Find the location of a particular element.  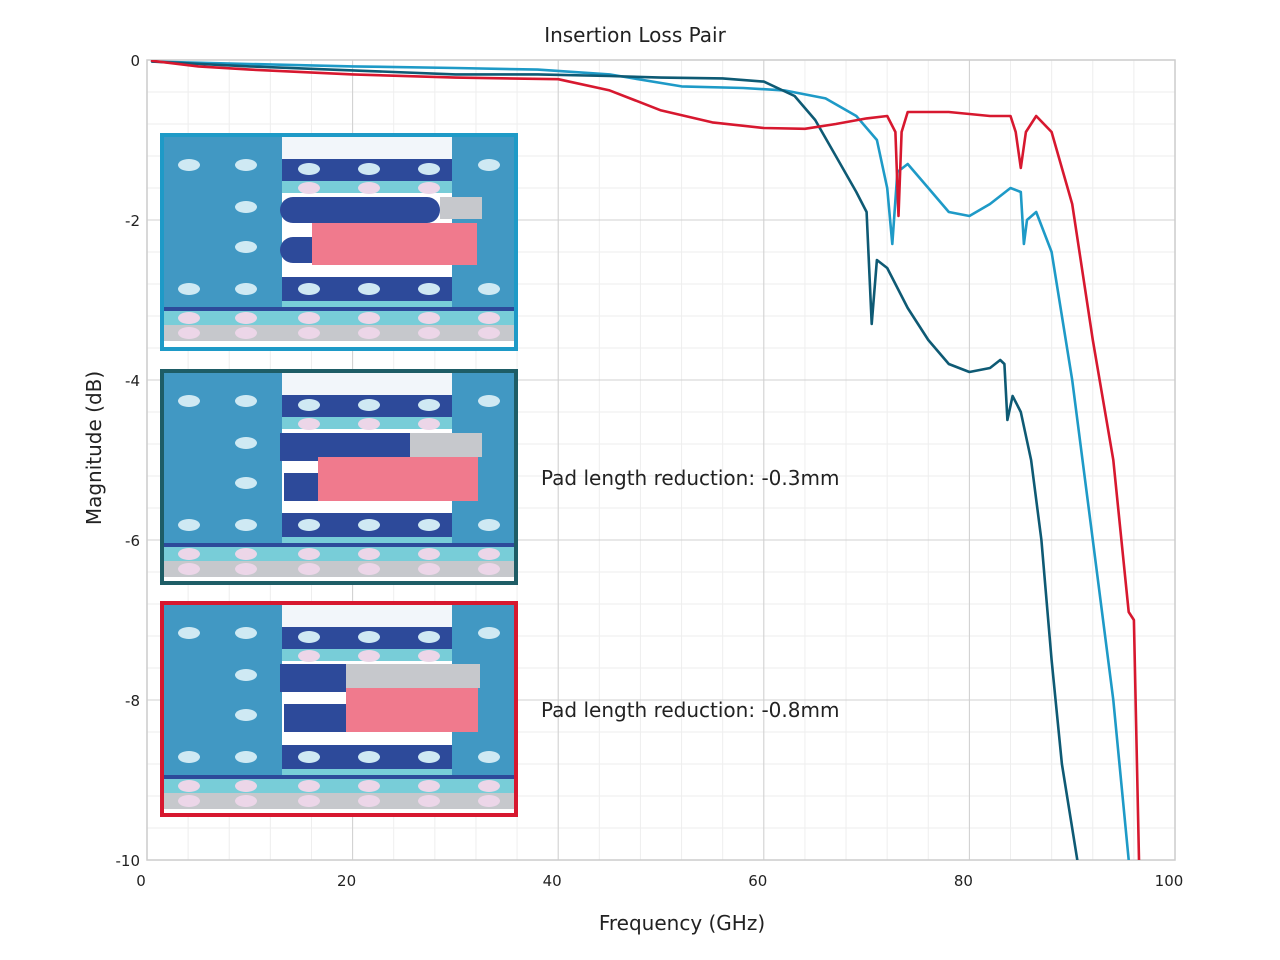

x-tick-label: 60 is located at coordinates (757, 881).